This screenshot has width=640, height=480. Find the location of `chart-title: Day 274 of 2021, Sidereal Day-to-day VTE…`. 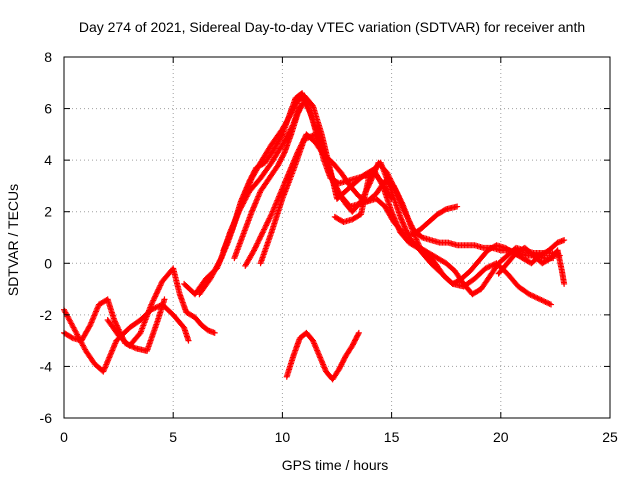

chart-title: Day 274 of 2021, Sidereal Day-to-day VTE… is located at coordinates (332, 27).